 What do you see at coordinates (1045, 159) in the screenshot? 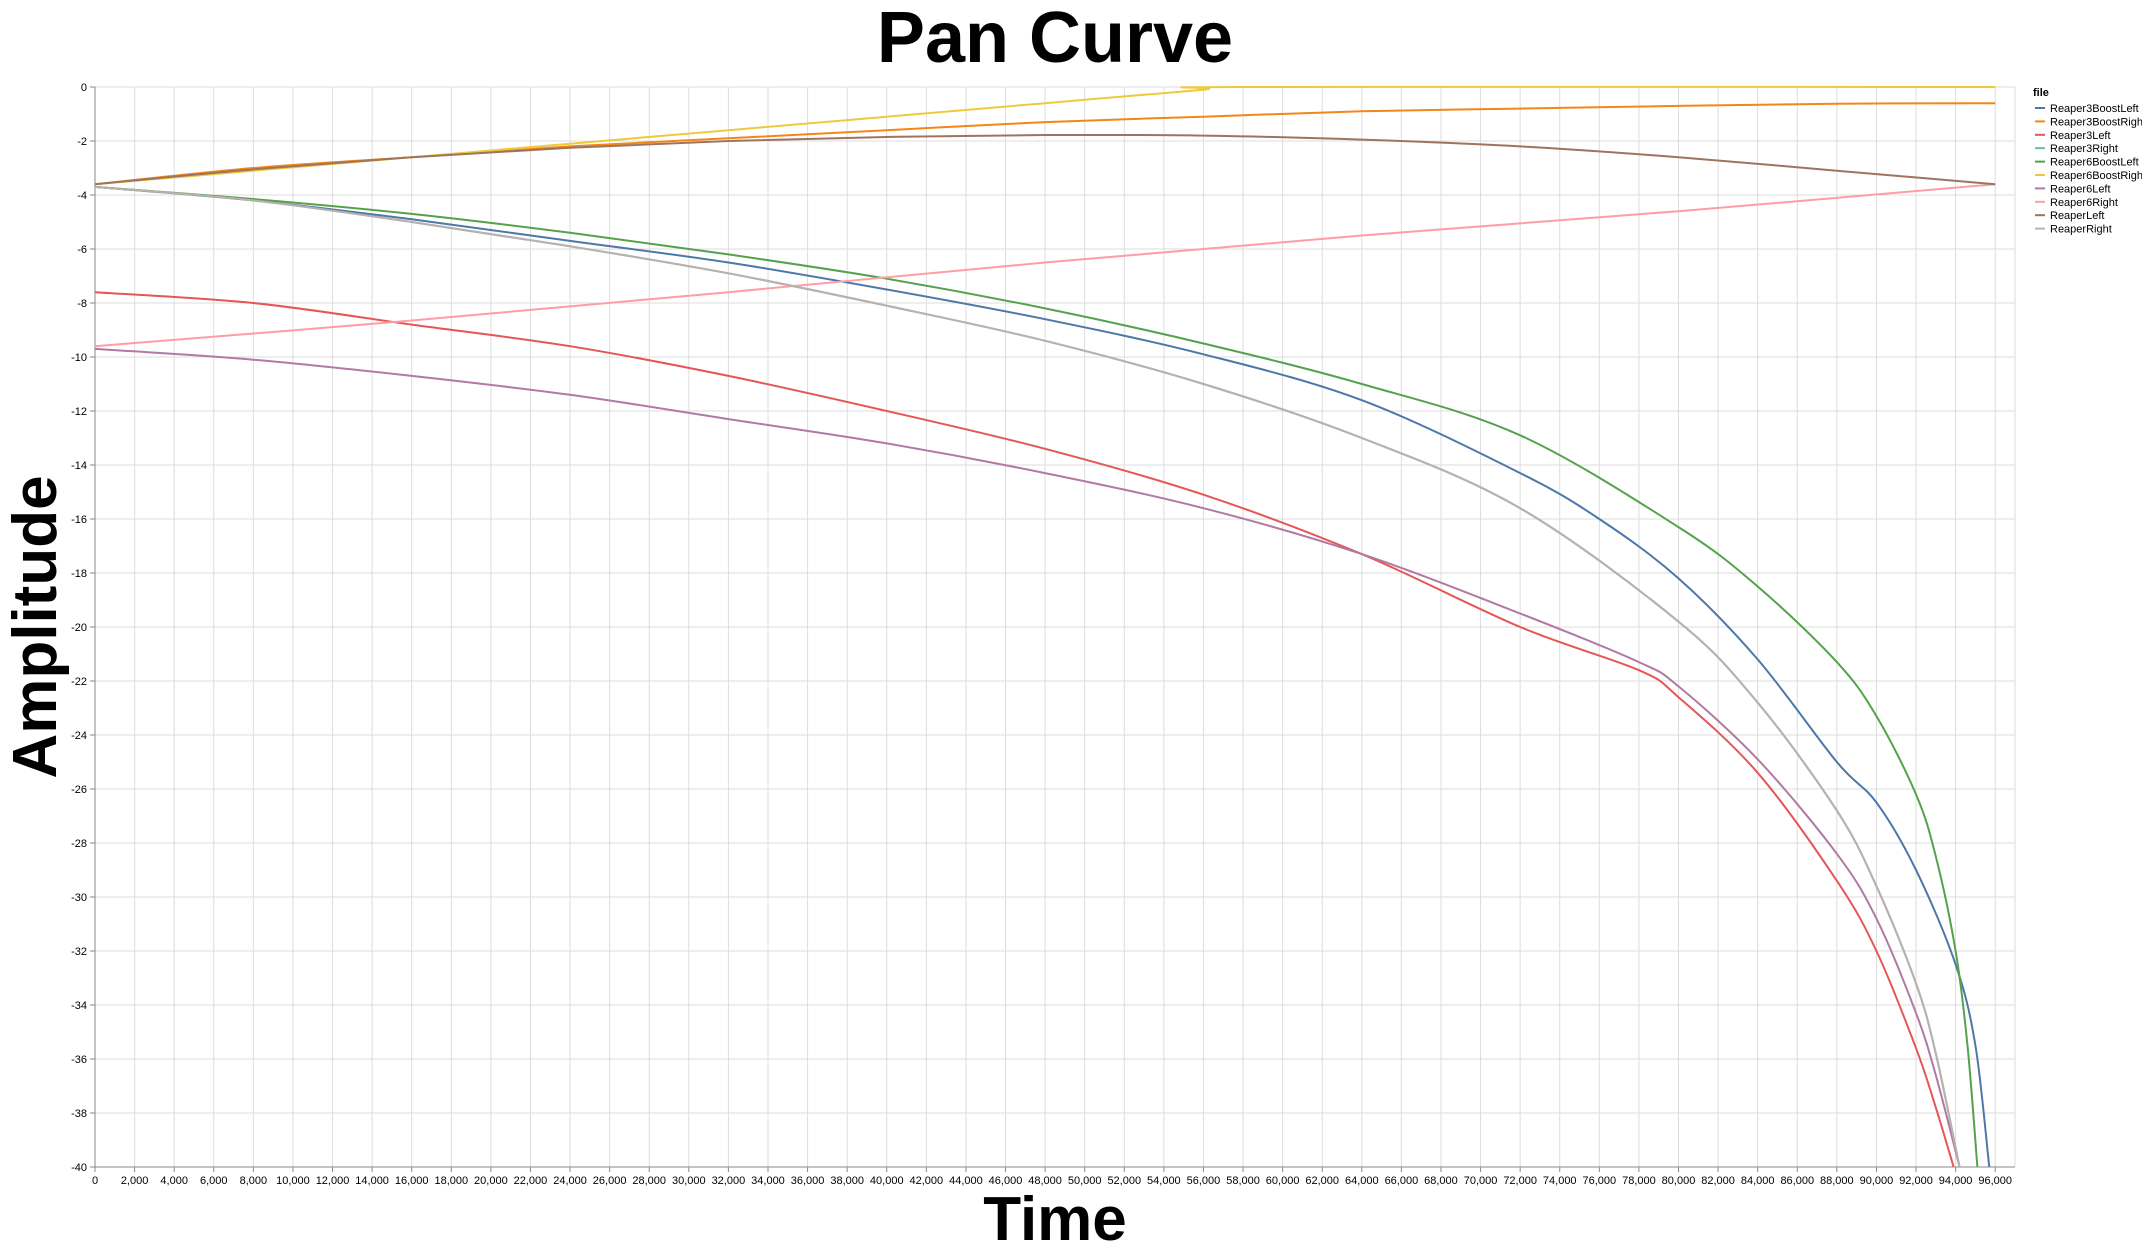
I see `series-line-reaperleft` at bounding box center [1045, 159].